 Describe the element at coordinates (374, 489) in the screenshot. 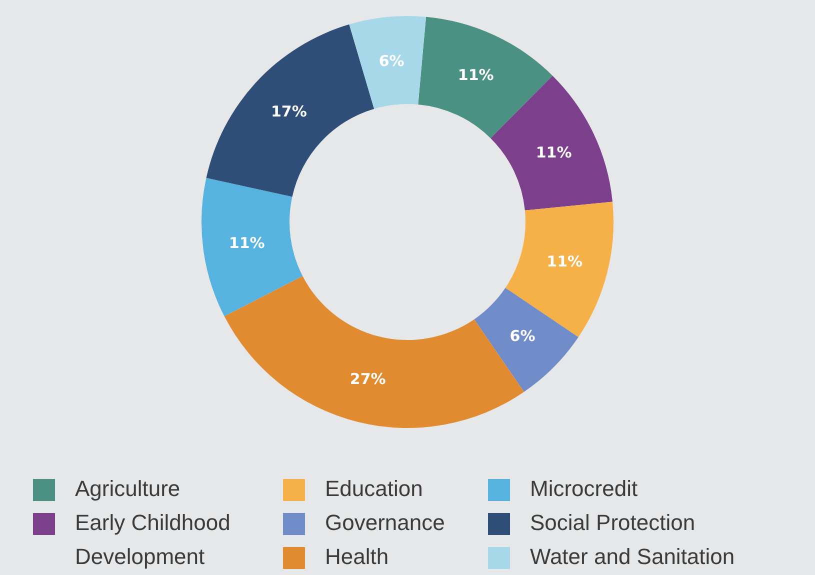

I see `legend-label: Education` at that location.